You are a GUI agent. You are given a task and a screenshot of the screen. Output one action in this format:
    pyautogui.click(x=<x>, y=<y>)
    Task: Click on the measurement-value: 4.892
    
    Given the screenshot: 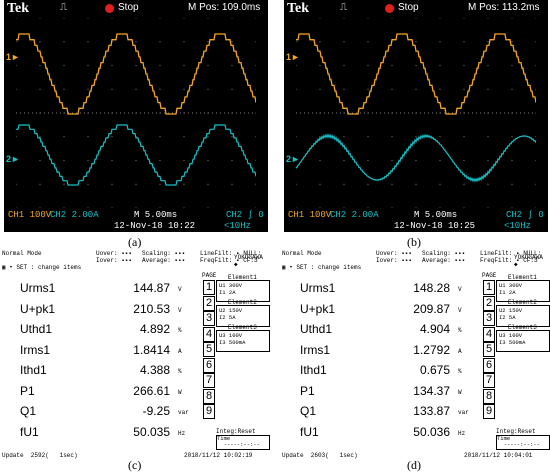 What is the action you would take?
    pyautogui.click(x=154, y=329)
    